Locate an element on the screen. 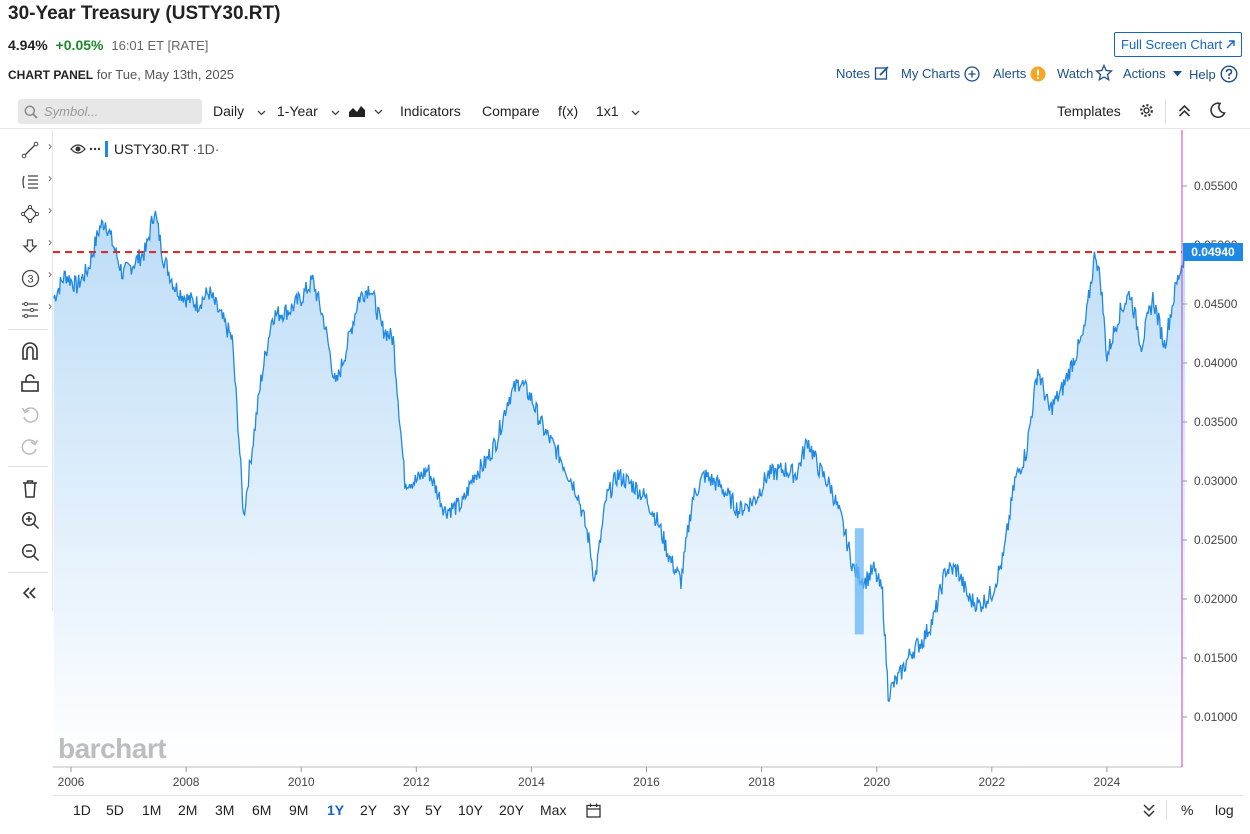 The width and height of the screenshot is (1250, 834). zoom-out-button is located at coordinates (30, 552).